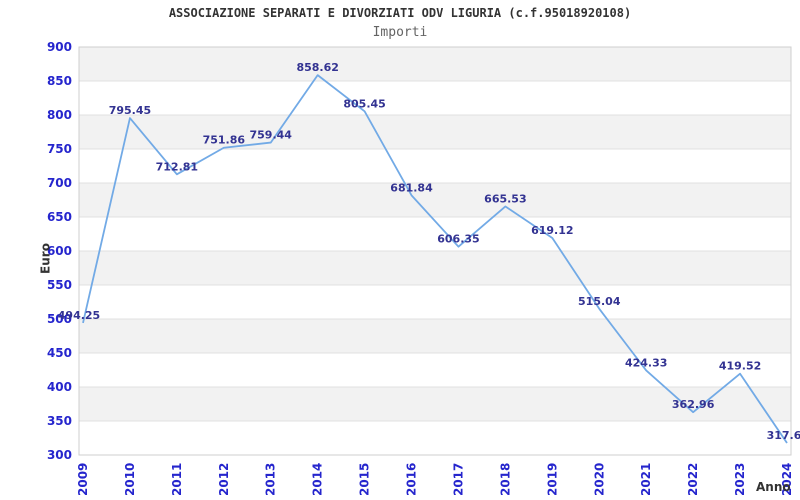 This screenshot has width=800, height=500. What do you see at coordinates (365, 479) in the screenshot?
I see `x-tick-label: 2015` at bounding box center [365, 479].